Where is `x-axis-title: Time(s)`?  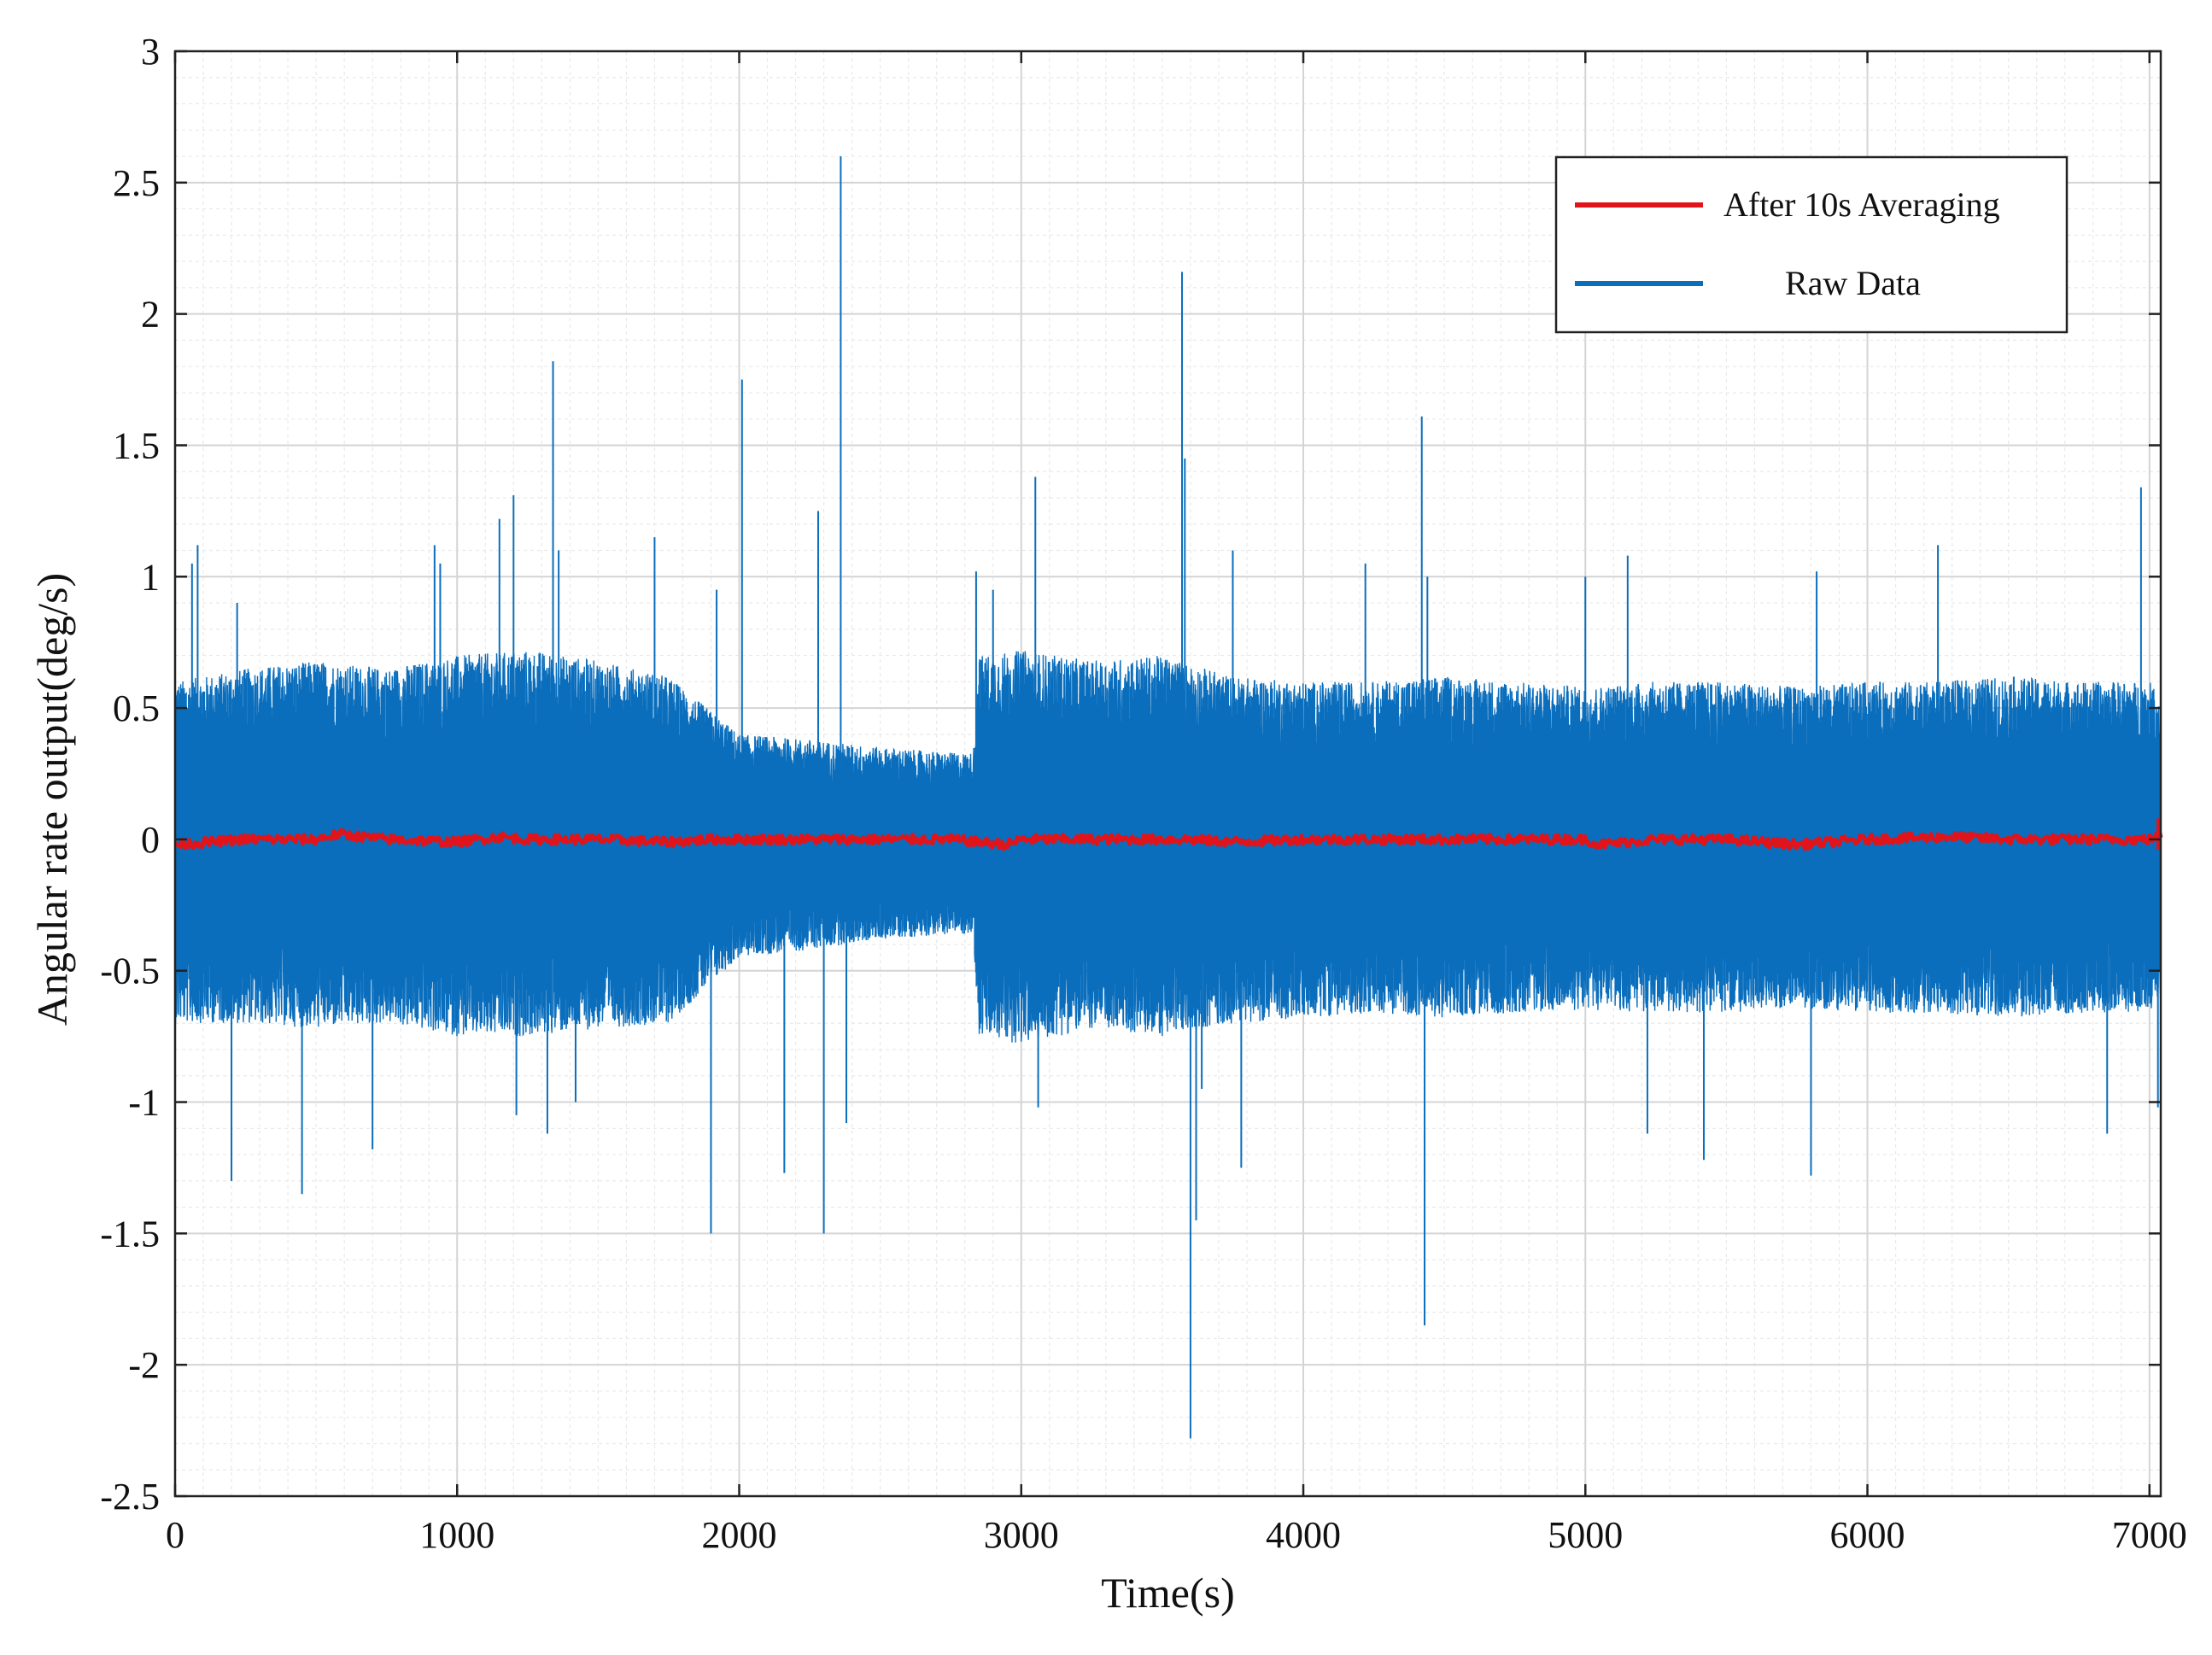
x-axis-title: Time(s) is located at coordinates (1168, 1593).